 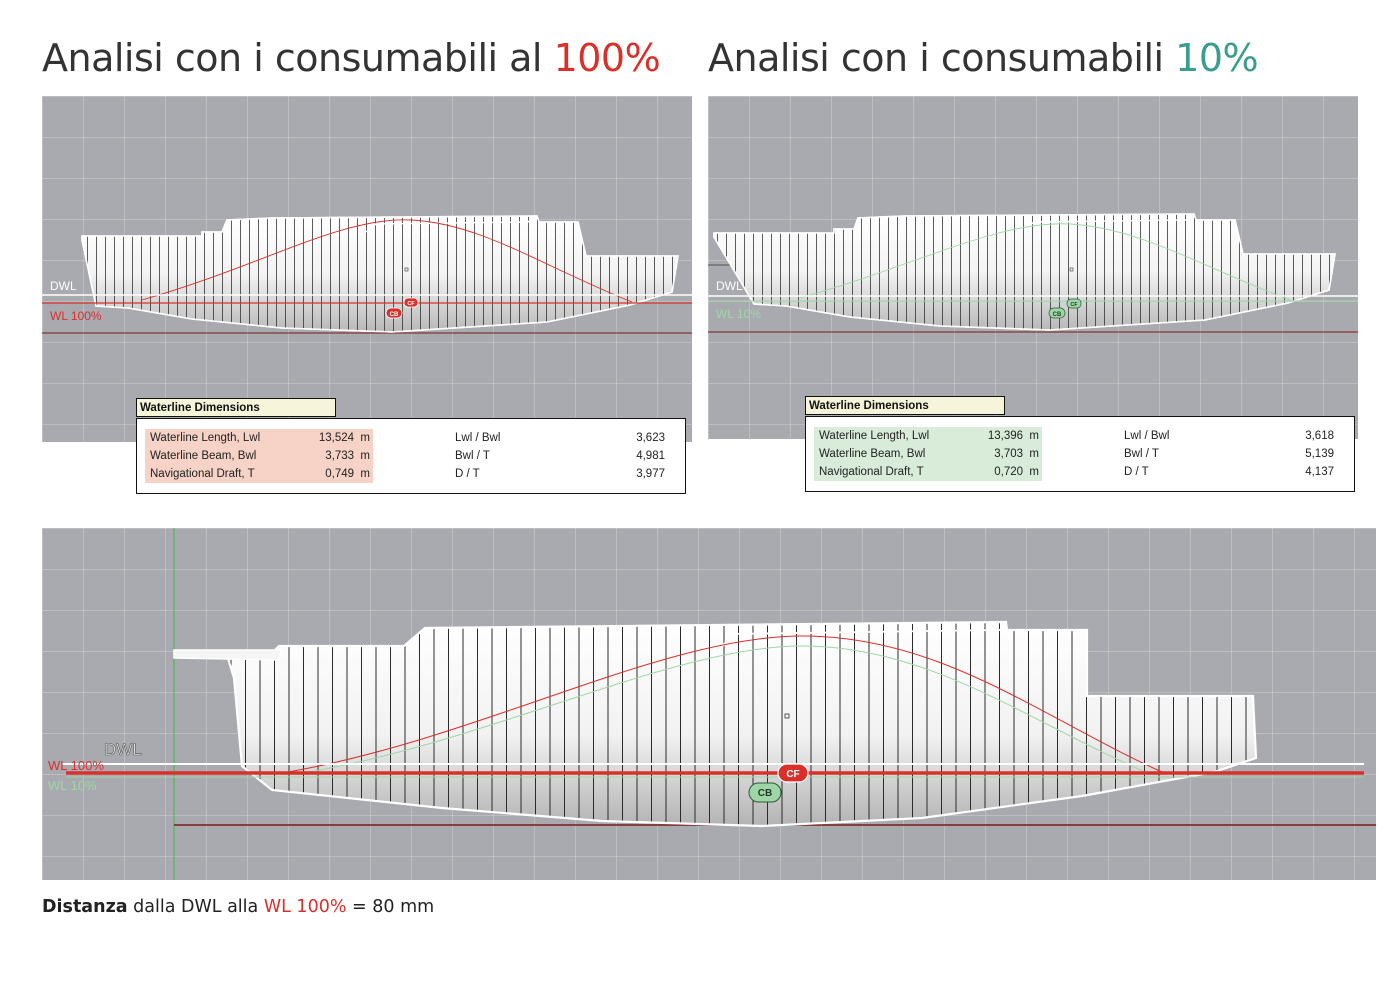 I want to click on heading-percentage: 100%, so click(x=607, y=58).